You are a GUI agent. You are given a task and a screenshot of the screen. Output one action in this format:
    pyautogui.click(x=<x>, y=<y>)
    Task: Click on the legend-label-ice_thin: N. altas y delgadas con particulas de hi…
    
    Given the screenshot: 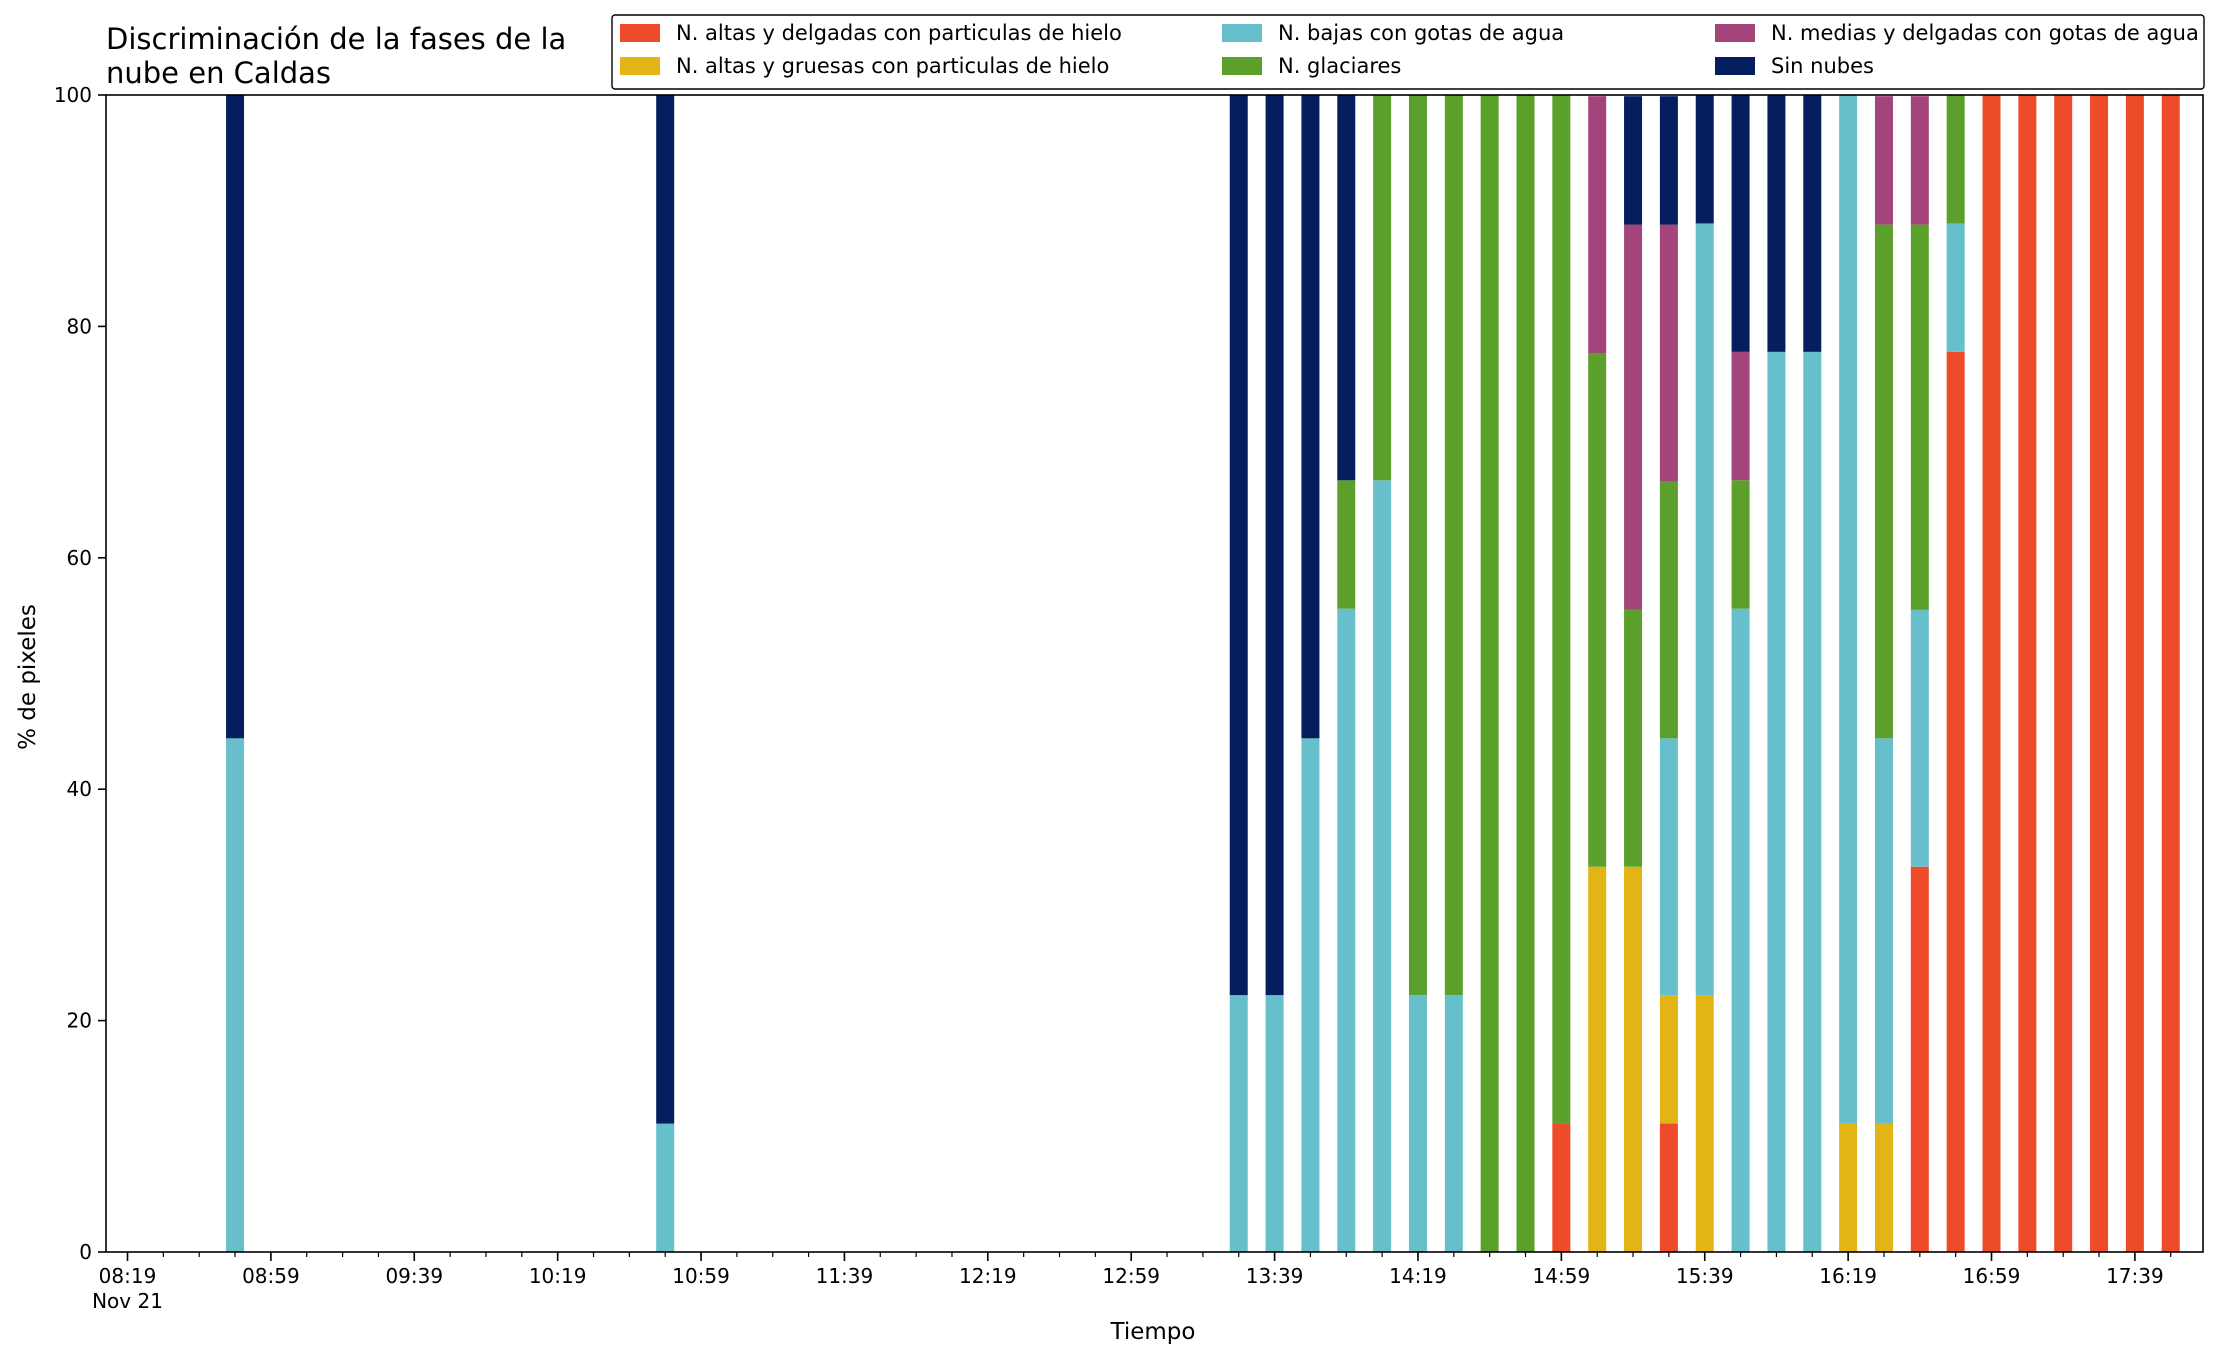 What is the action you would take?
    pyautogui.click(x=899, y=33)
    